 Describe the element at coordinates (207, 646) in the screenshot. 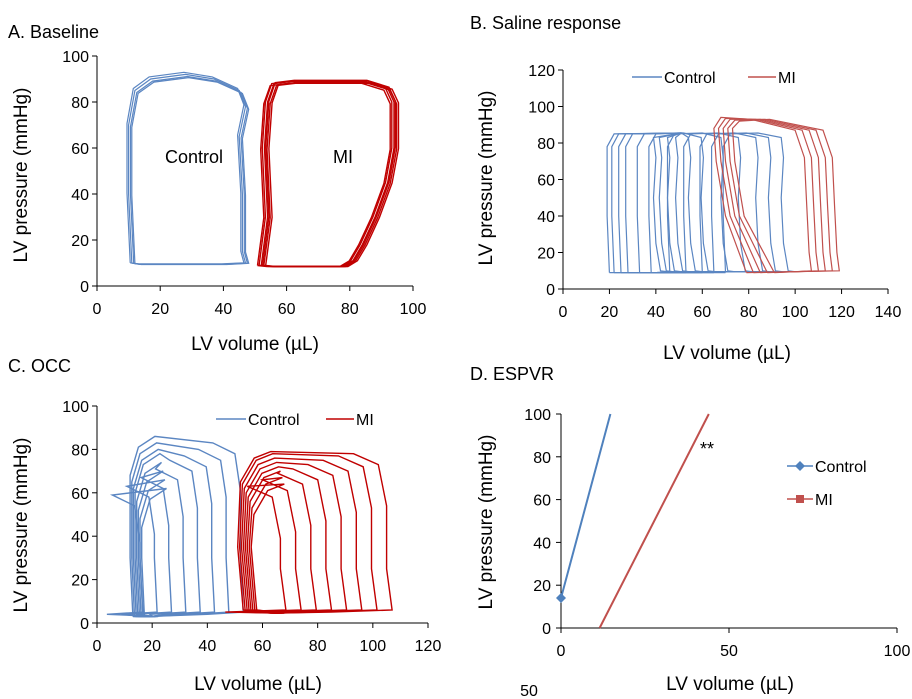

I see `panel-c-x-tick-label: 40` at that location.